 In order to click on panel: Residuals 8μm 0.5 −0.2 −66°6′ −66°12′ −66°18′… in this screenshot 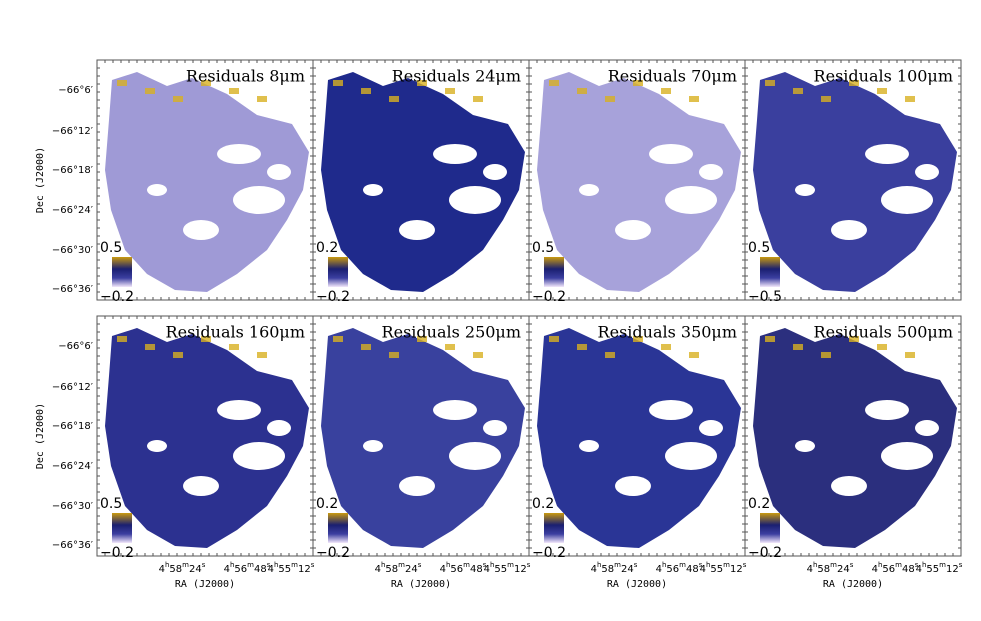, I will do `click(183, 182)`.